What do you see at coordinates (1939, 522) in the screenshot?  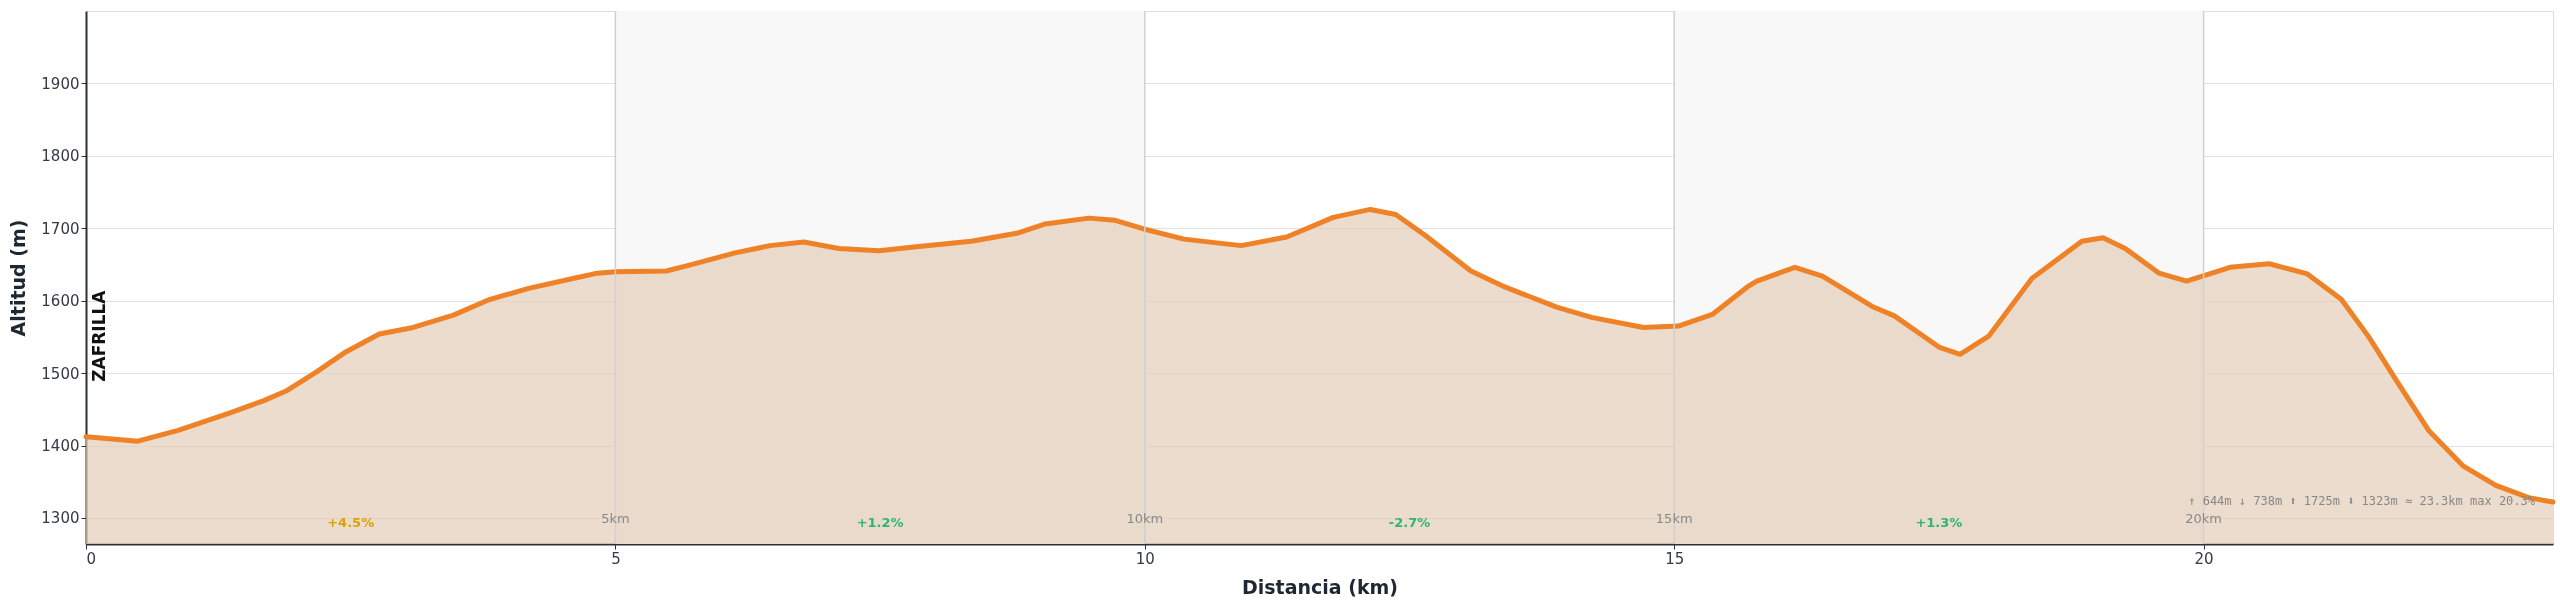 I see `annotation: +1.3%` at bounding box center [1939, 522].